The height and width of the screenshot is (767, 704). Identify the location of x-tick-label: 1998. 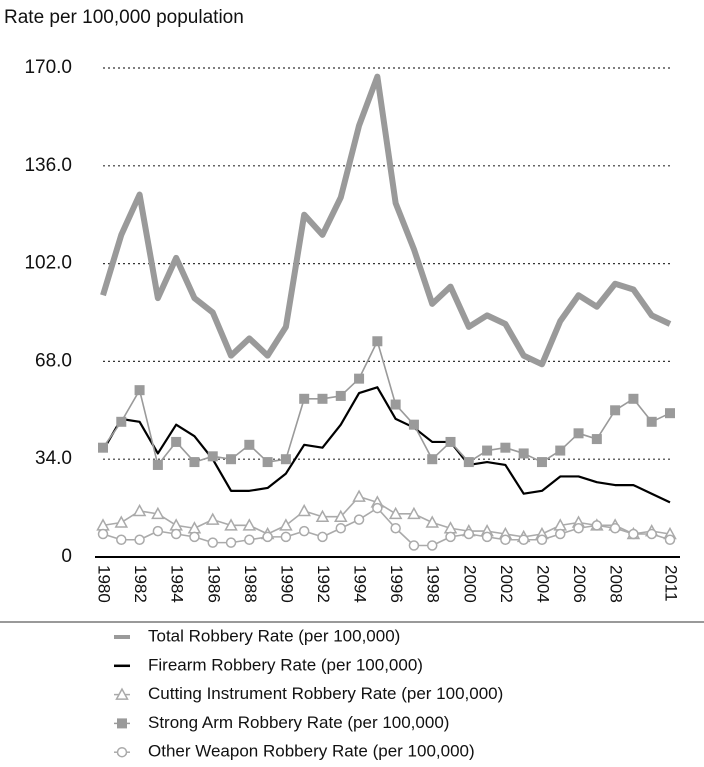
(433, 584).